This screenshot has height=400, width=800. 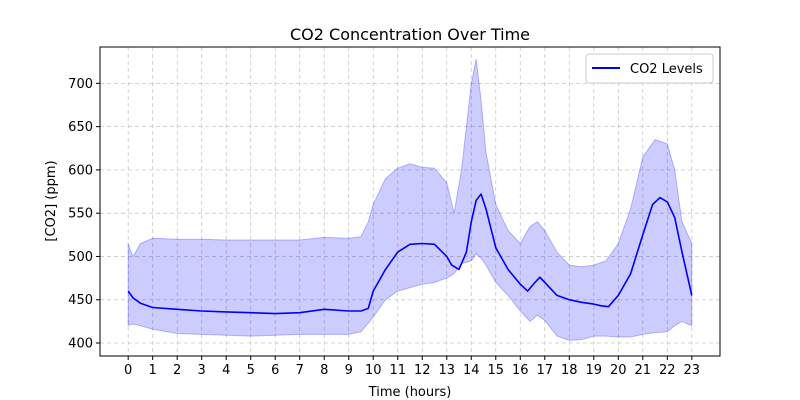 What do you see at coordinates (226, 370) in the screenshot?
I see `x-tick-label: 4` at bounding box center [226, 370].